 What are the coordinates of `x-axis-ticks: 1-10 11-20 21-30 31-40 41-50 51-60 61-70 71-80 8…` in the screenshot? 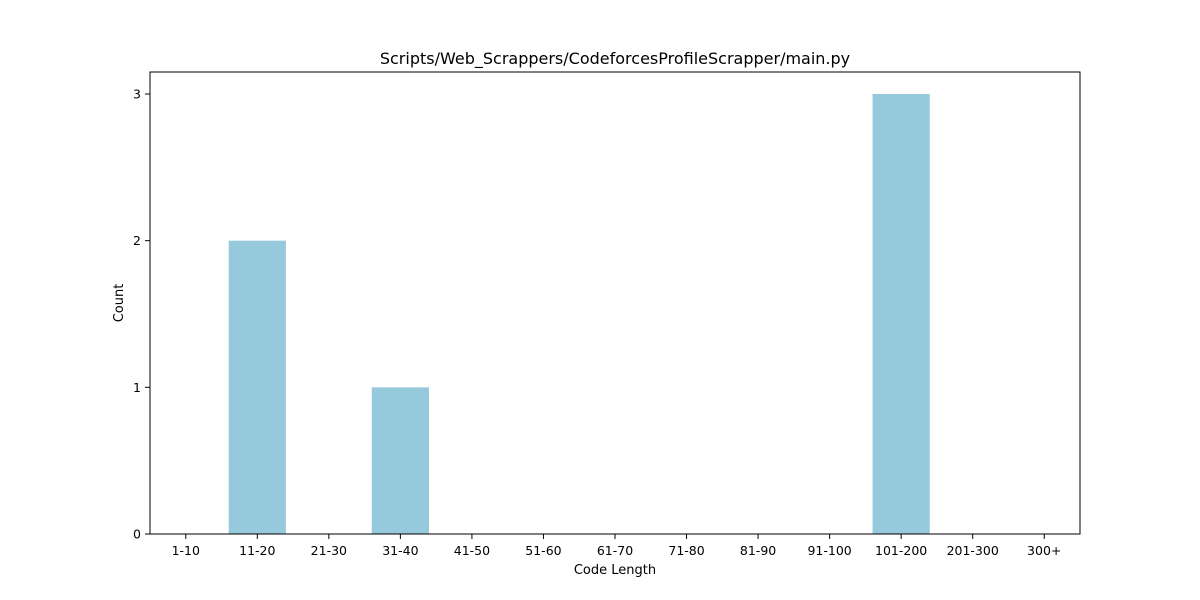 It's located at (616, 546).